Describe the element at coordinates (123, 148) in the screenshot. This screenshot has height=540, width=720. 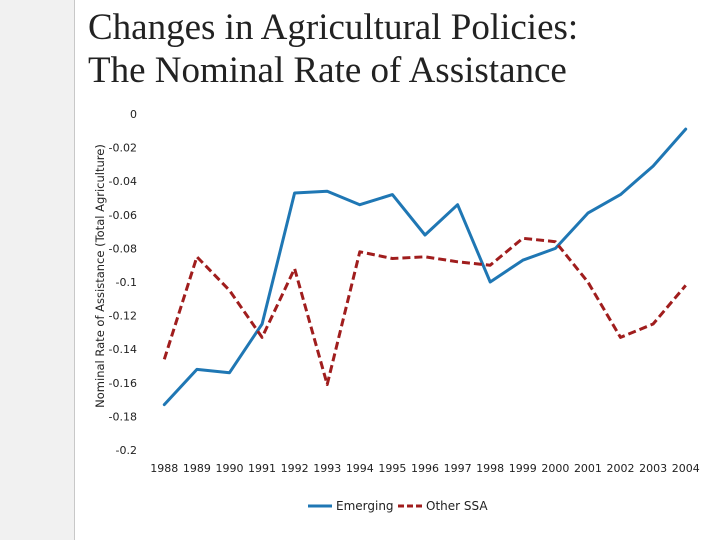
I see `y-tick-label: -0.02` at that location.